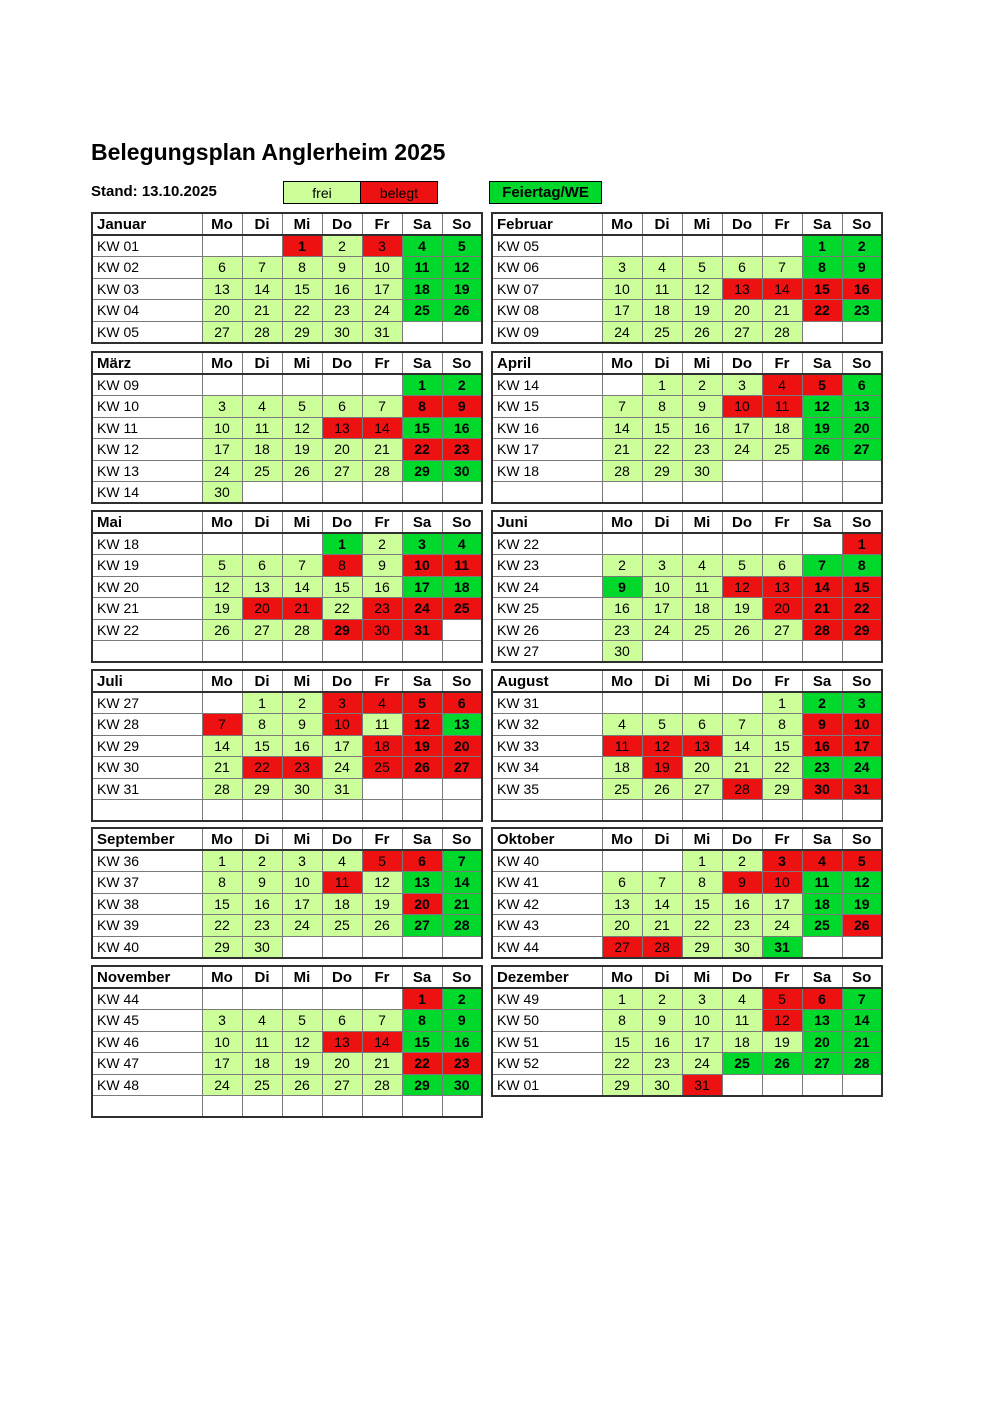  What do you see at coordinates (302, 470) in the screenshot?
I see `day-cell: 26` at bounding box center [302, 470].